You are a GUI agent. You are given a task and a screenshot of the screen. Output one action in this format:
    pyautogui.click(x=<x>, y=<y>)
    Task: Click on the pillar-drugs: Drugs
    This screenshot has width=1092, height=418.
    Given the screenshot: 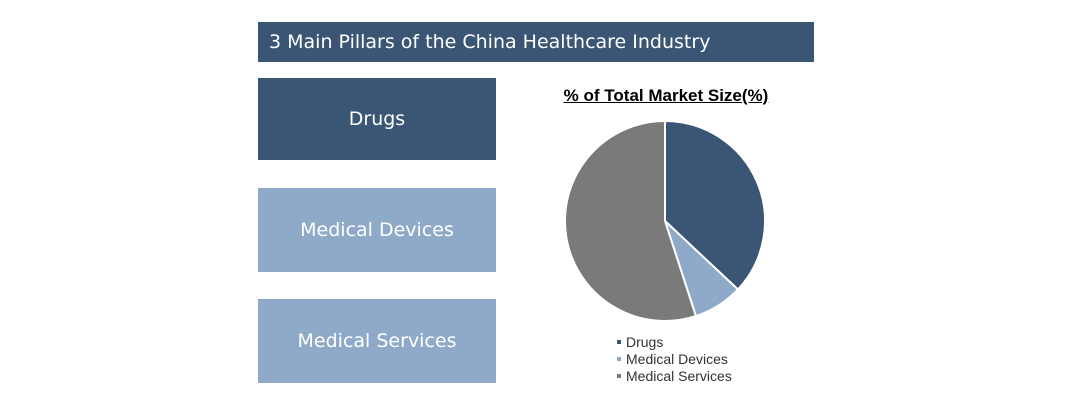 What is the action you would take?
    pyautogui.click(x=377, y=119)
    